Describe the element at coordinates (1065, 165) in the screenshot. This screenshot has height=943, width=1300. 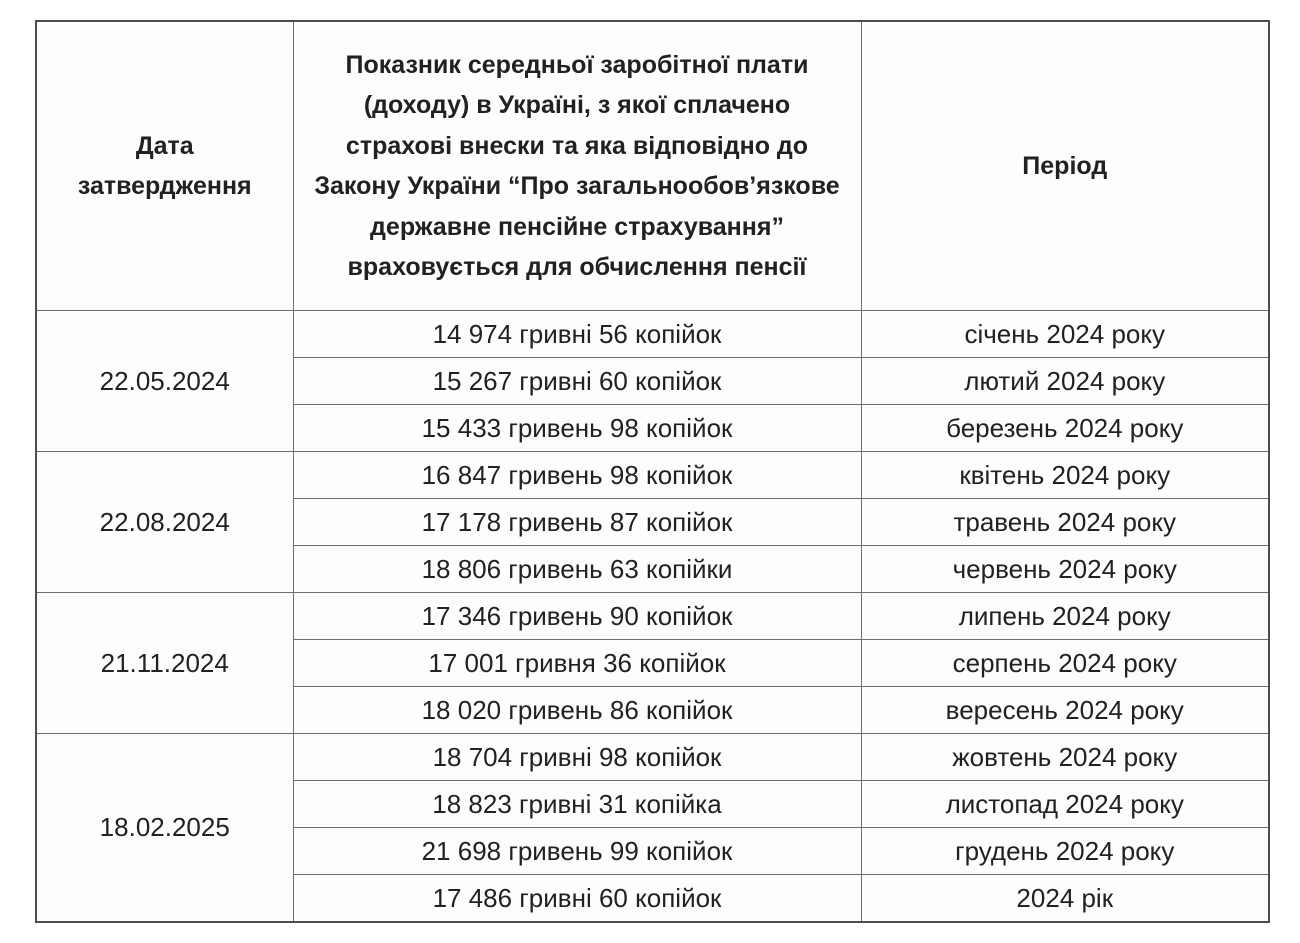
I see `column-header-period: Період` at that location.